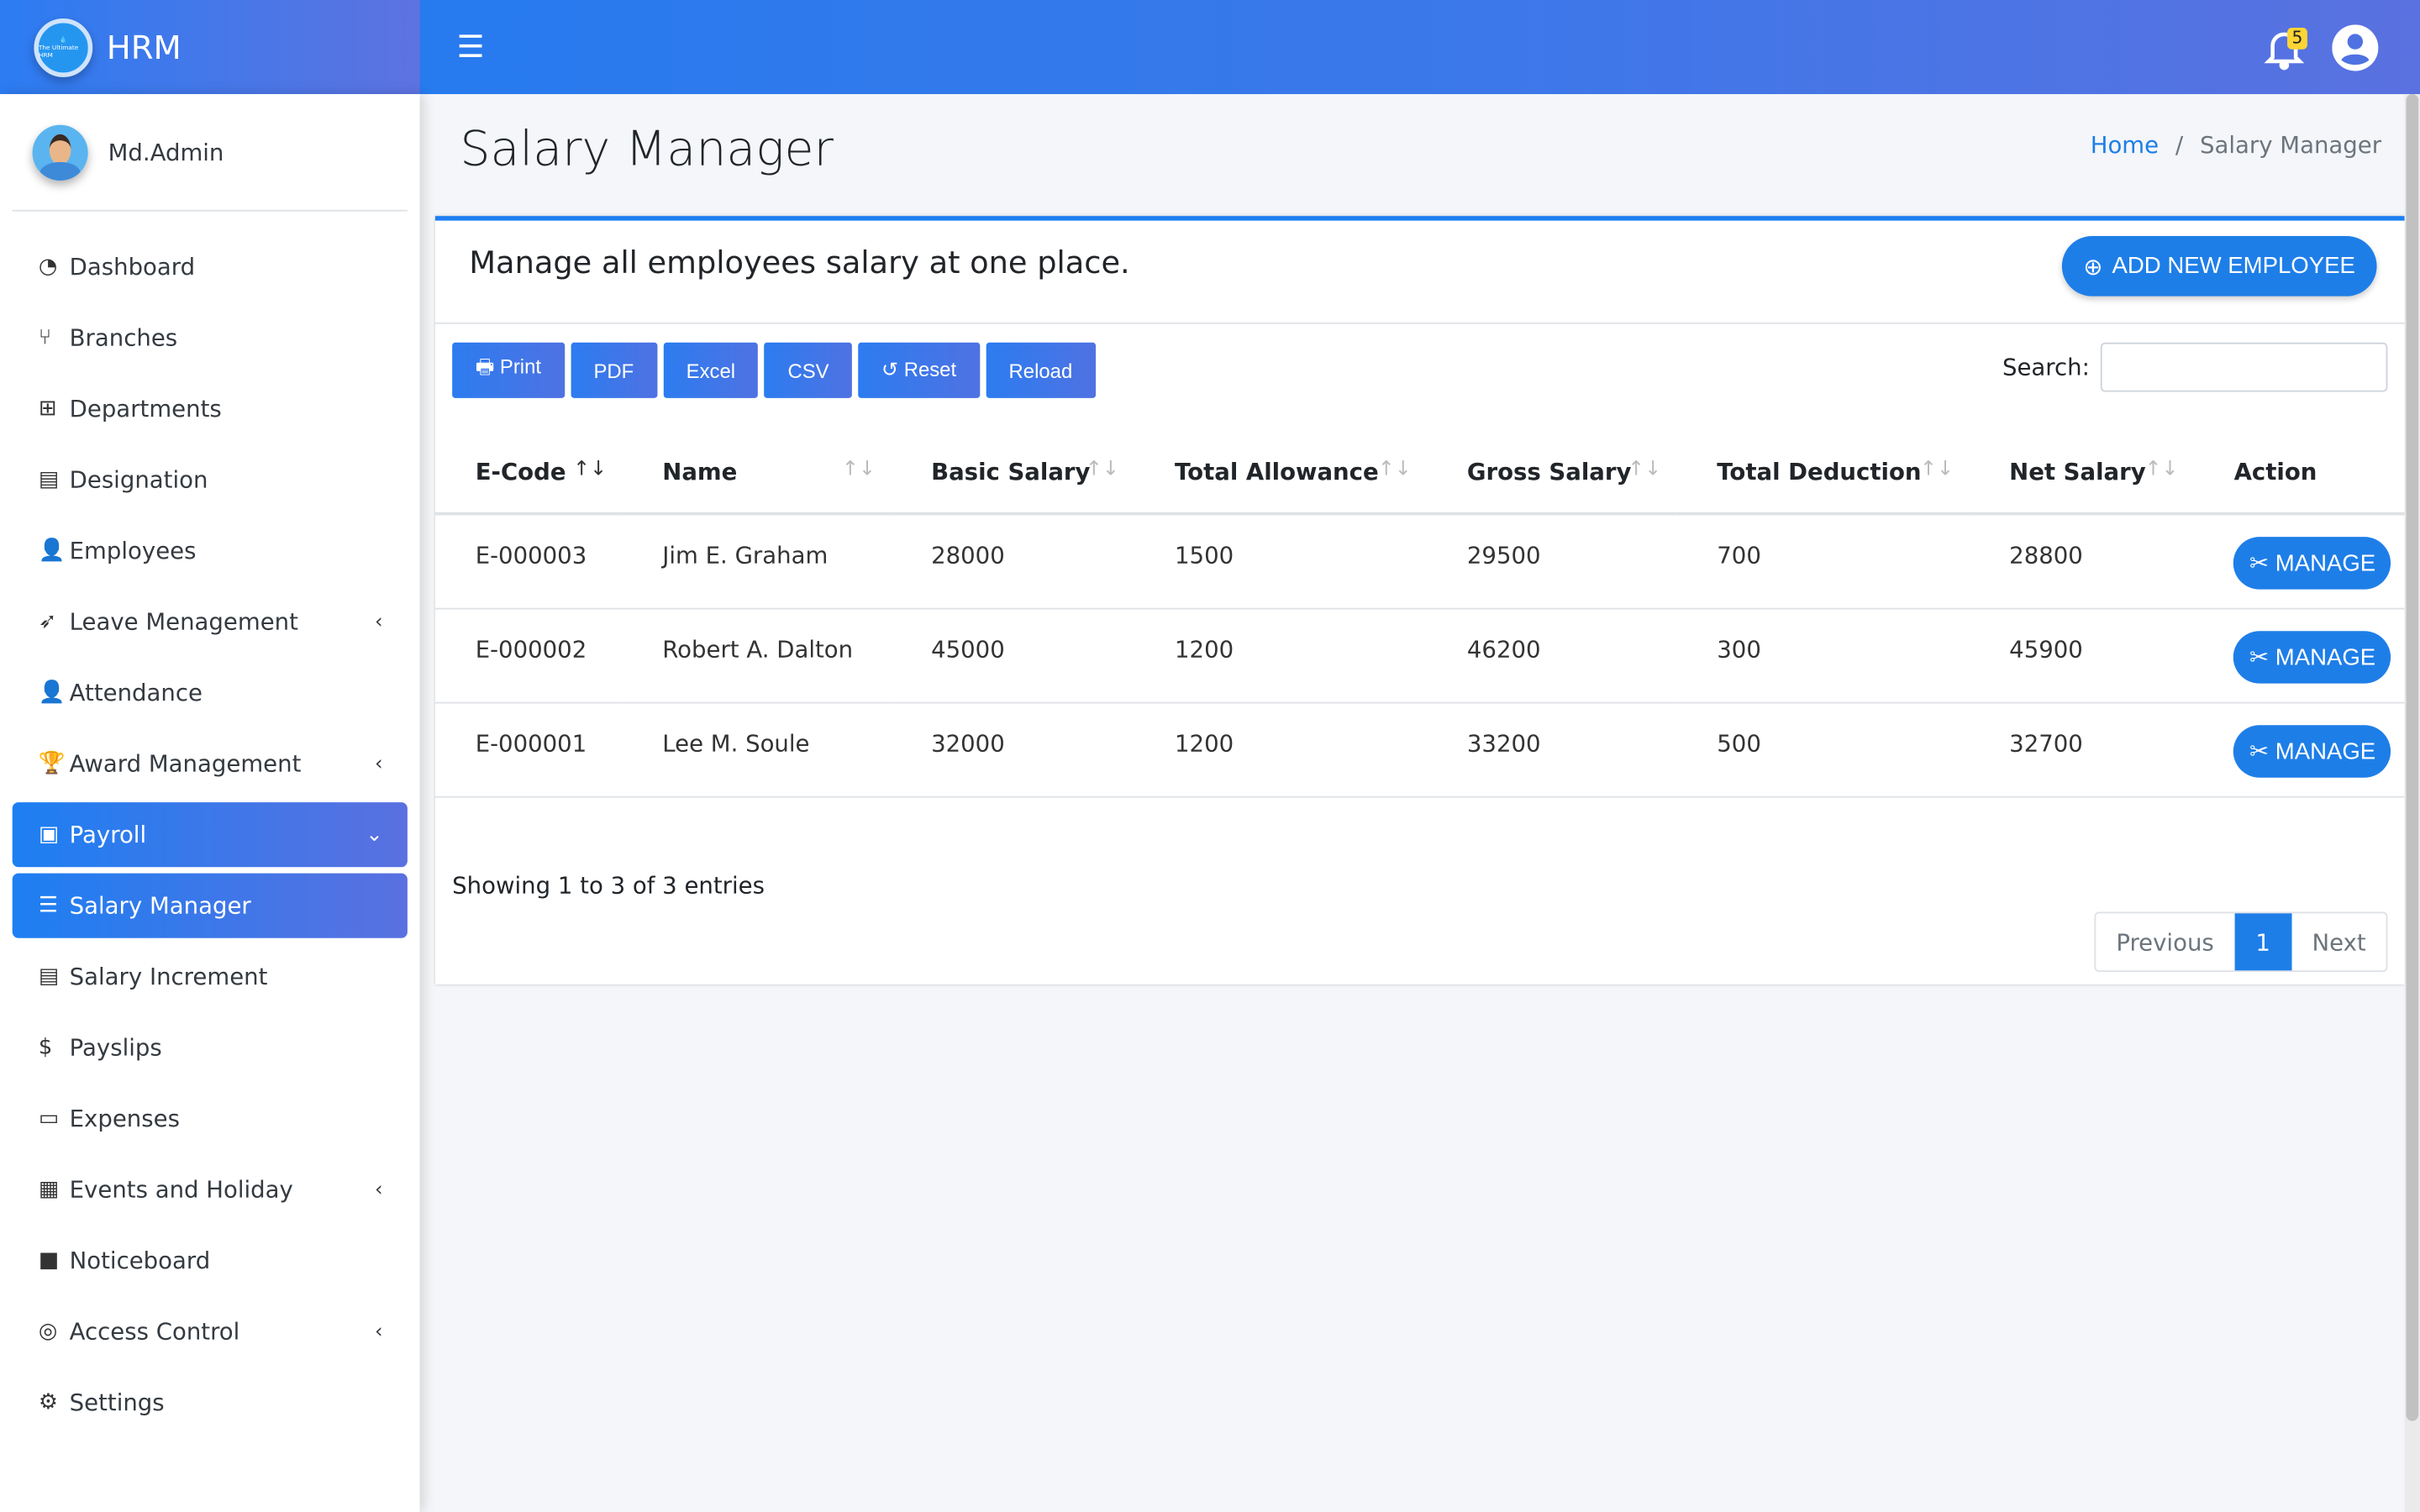 This screenshot has width=2420, height=1512. What do you see at coordinates (52, 763) in the screenshot?
I see `trophy-icon: 🏆` at bounding box center [52, 763].